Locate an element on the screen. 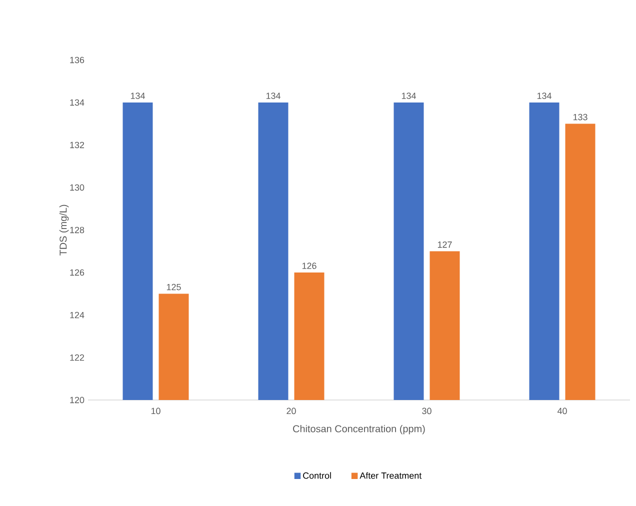  legend-label: After Treatment is located at coordinates (391, 475).